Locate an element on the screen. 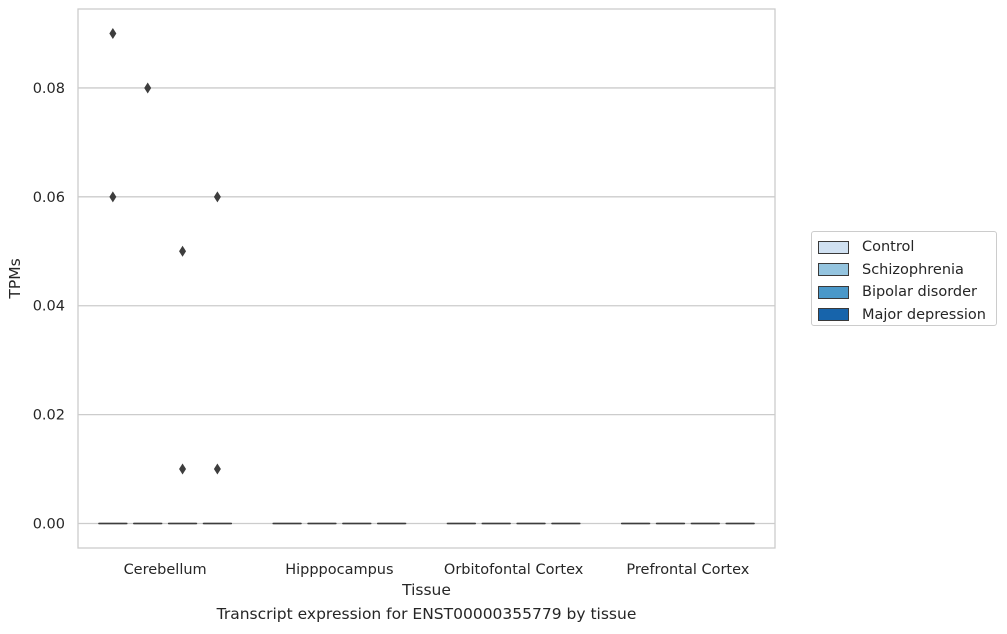 This screenshot has height=634, width=1007. legend-item: Bipolar disorder is located at coordinates (907, 292).